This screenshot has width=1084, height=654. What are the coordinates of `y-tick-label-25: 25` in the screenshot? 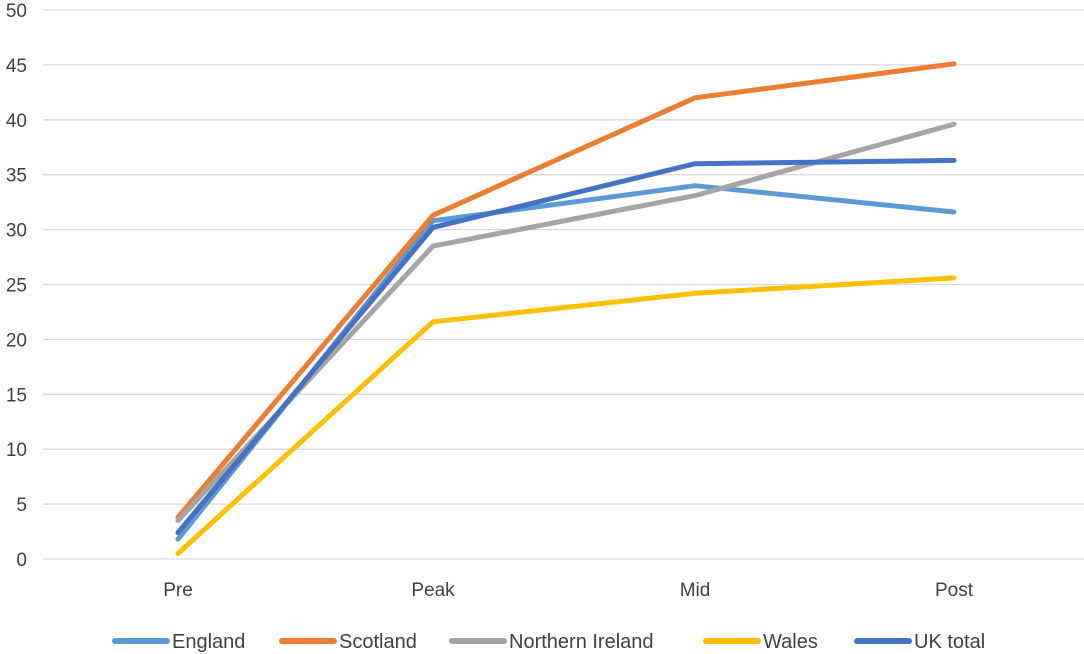 It's located at (16, 286).